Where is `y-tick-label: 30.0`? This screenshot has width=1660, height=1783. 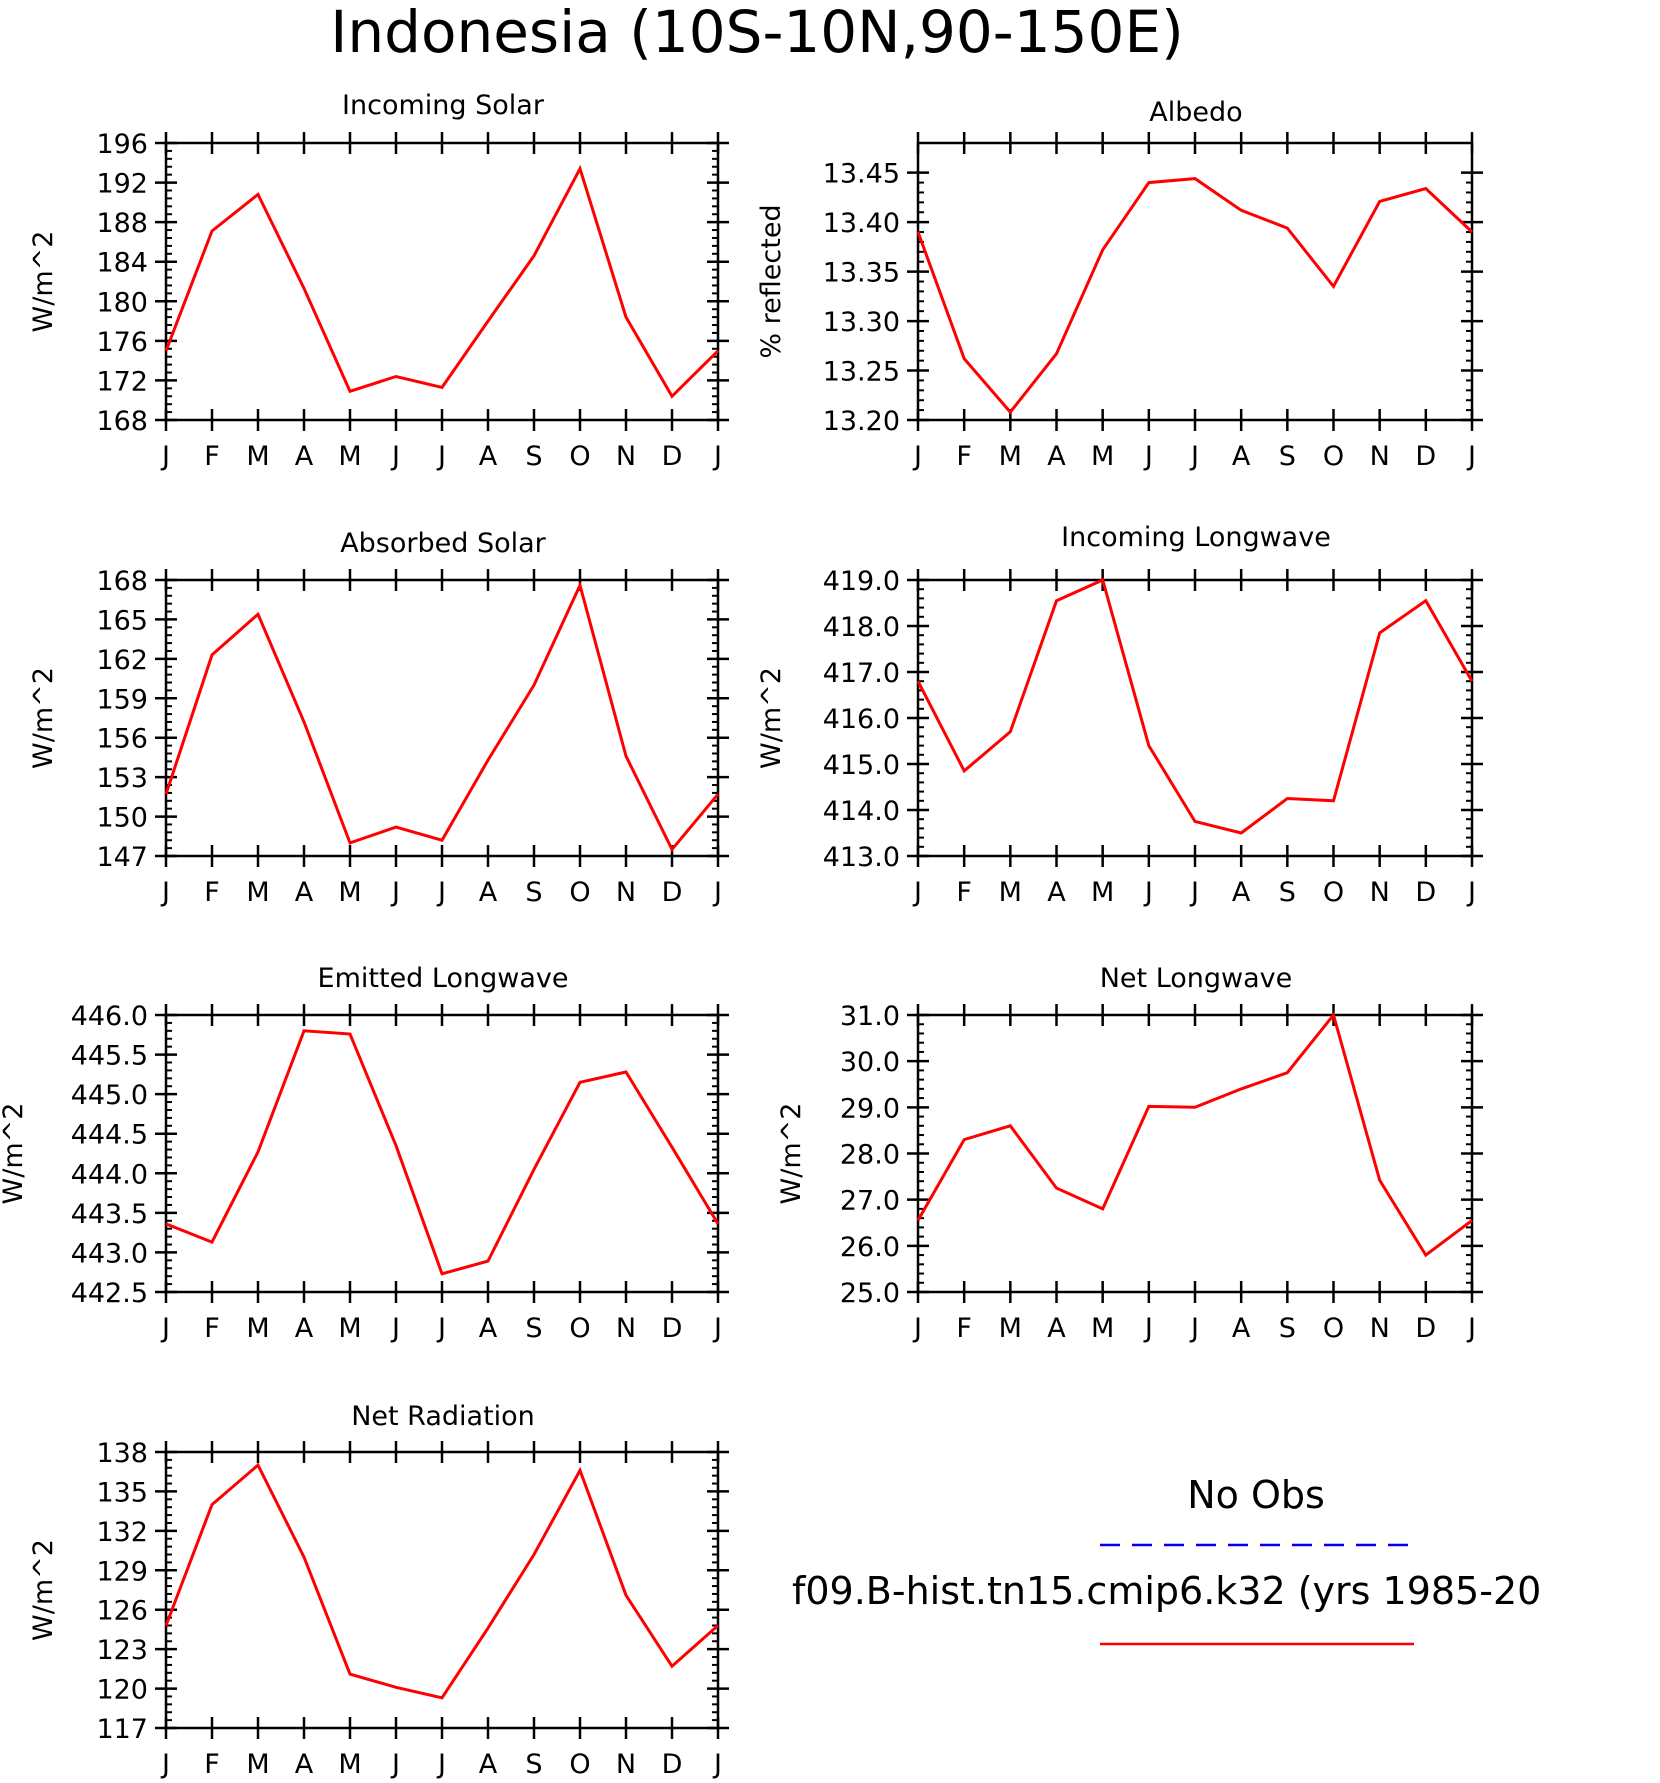
y-tick-label: 30.0 is located at coordinates (870, 1062).